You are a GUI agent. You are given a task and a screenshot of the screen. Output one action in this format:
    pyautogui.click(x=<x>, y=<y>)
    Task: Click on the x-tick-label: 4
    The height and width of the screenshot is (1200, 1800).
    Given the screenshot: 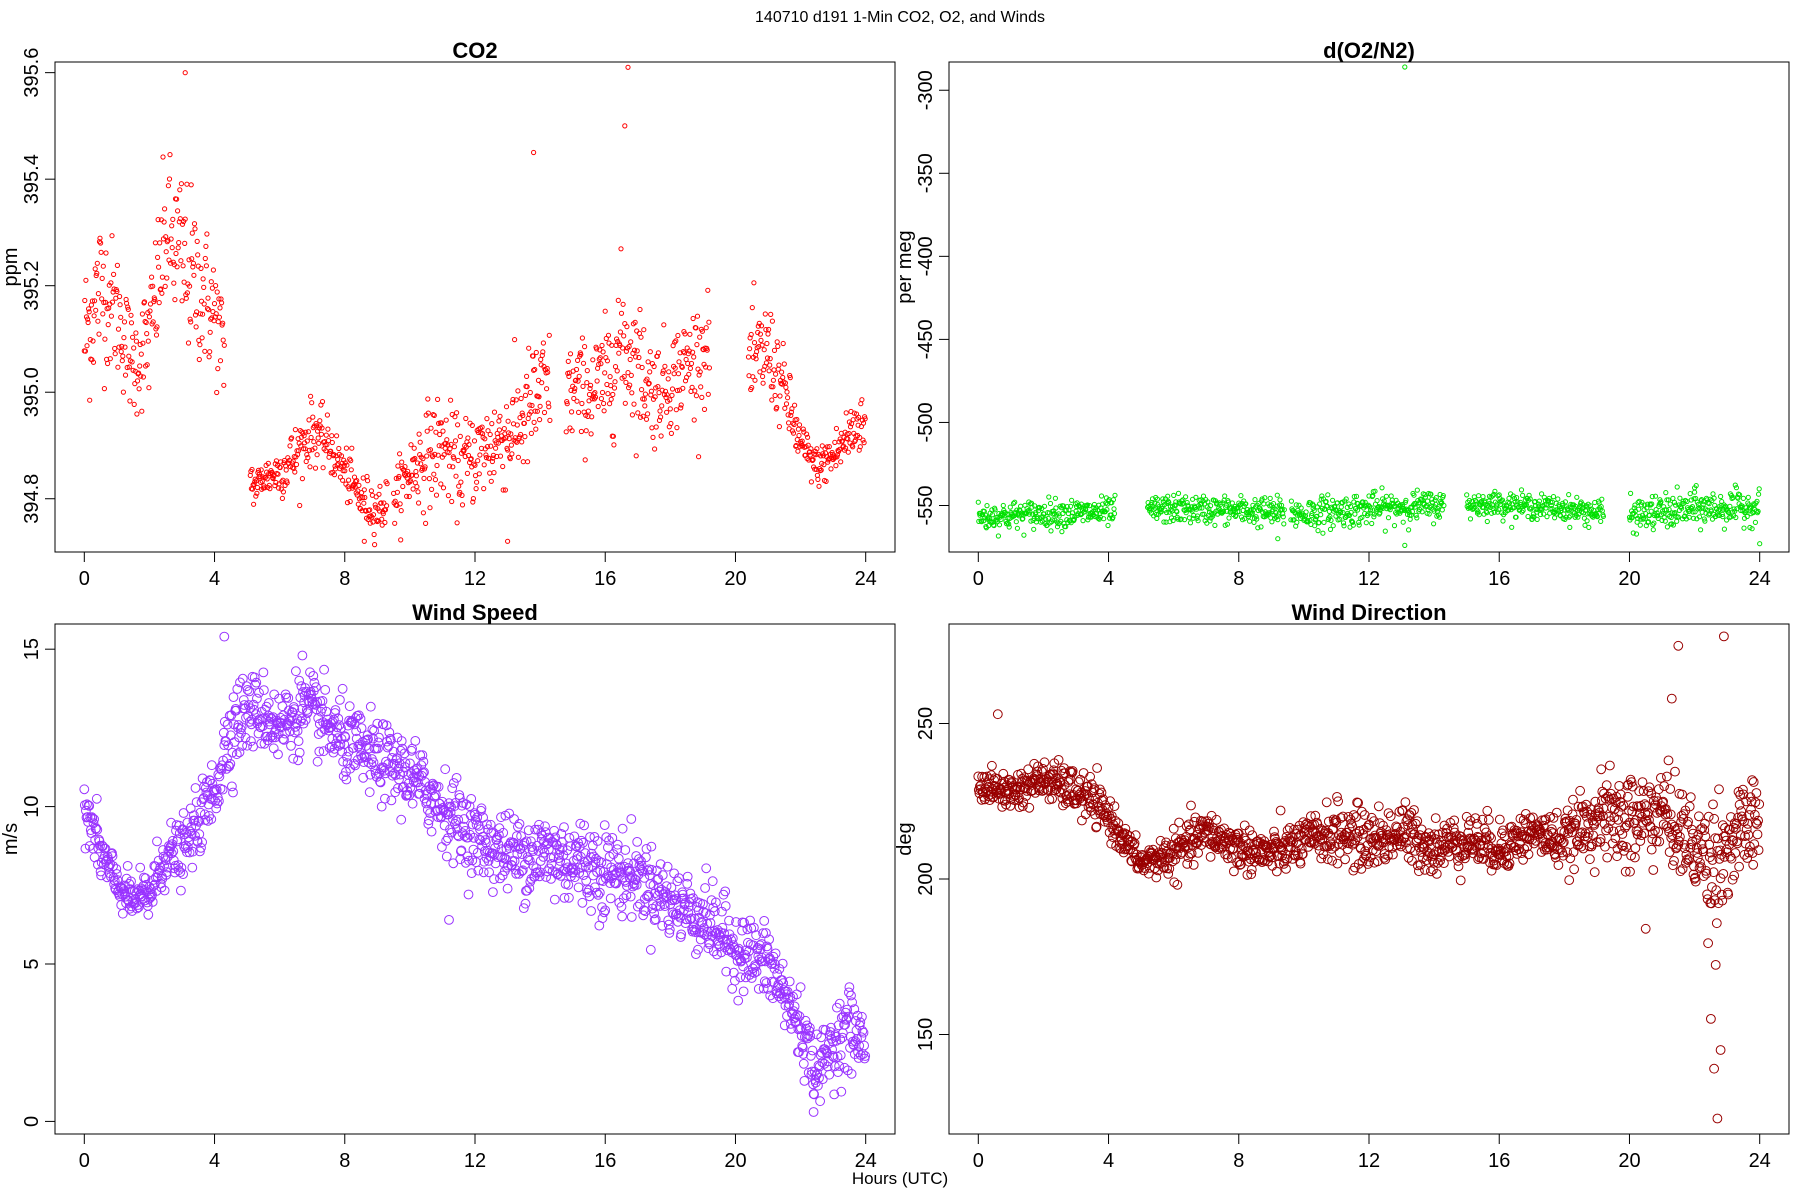 What is the action you would take?
    pyautogui.click(x=214, y=1161)
    